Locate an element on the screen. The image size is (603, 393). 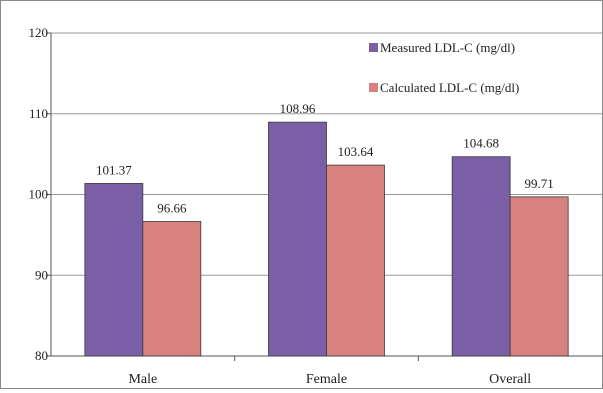
bar-female-measured is located at coordinates (297, 239).